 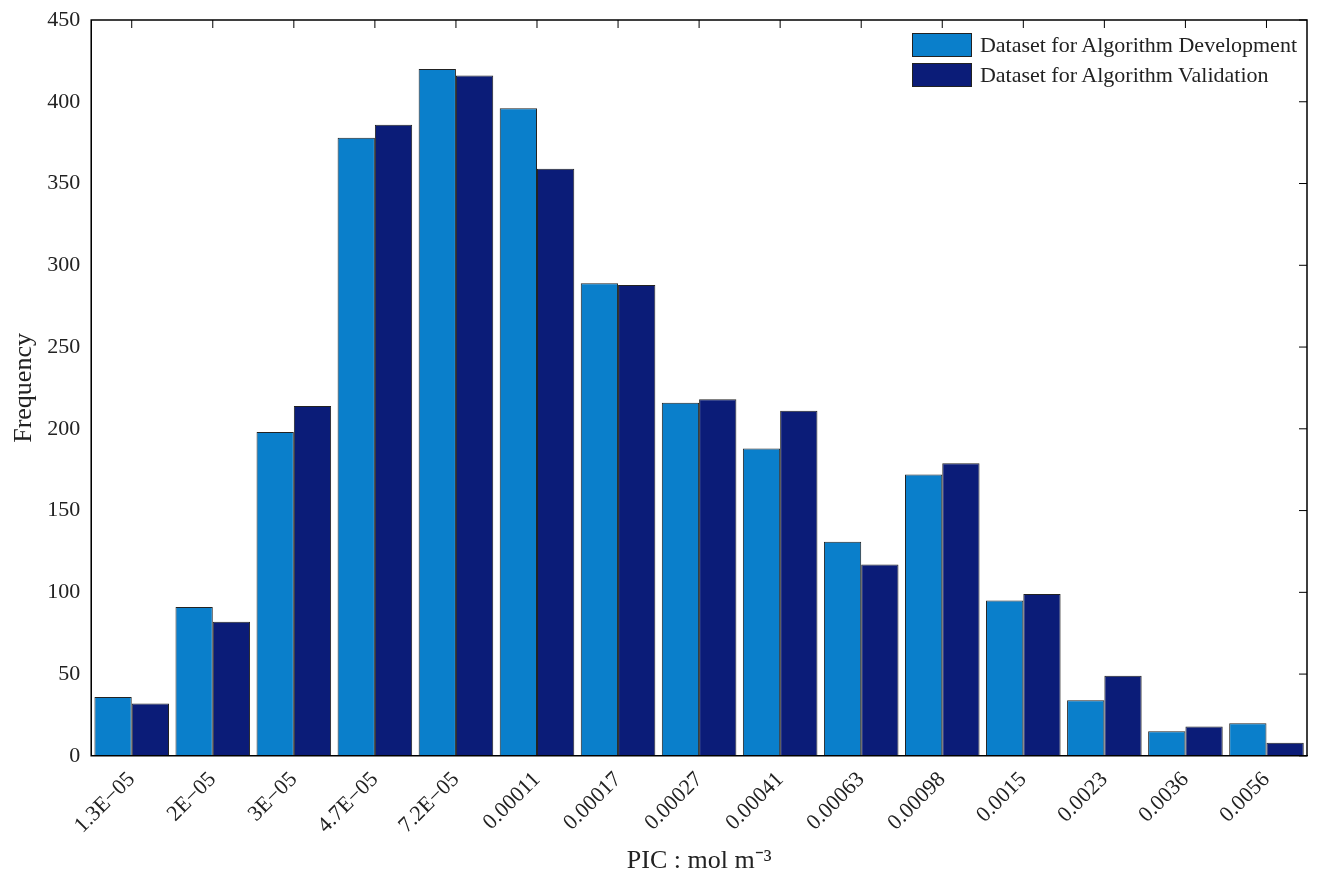 What do you see at coordinates (64, 427) in the screenshot?
I see `y-tick-label: 200` at bounding box center [64, 427].